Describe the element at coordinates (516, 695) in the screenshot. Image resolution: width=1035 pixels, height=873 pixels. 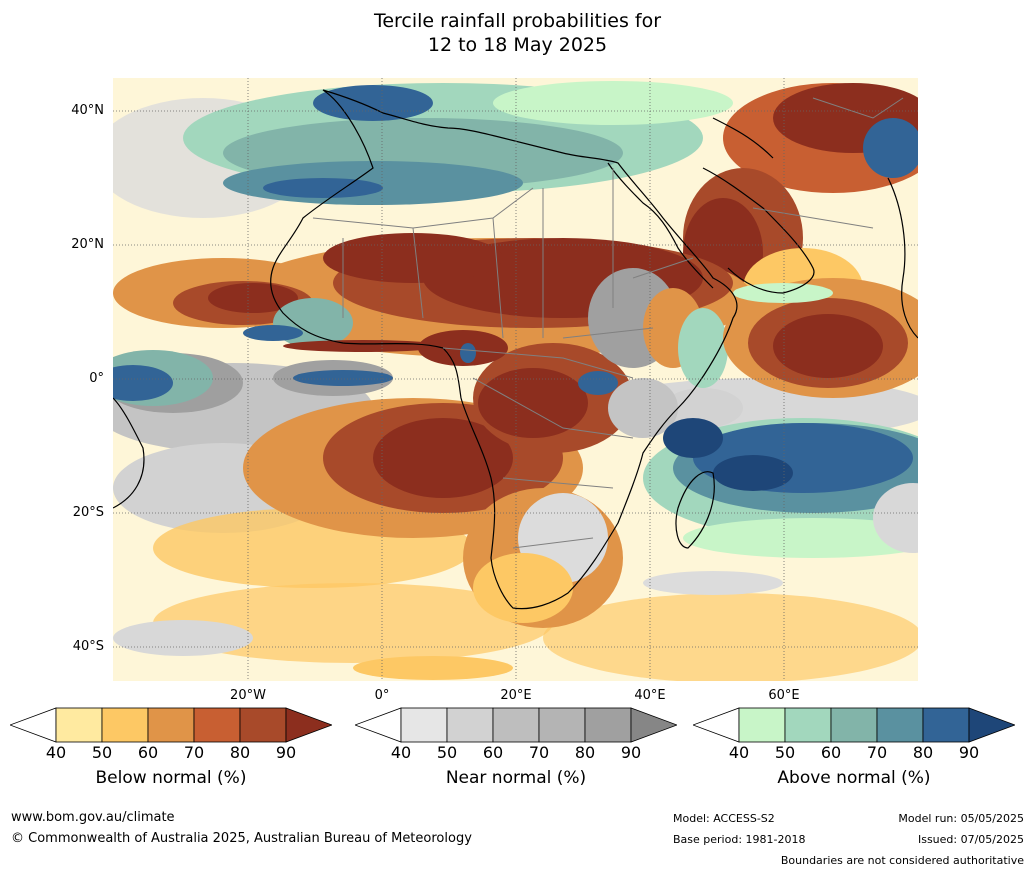
I see `lon-label-20e: 20°E` at that location.